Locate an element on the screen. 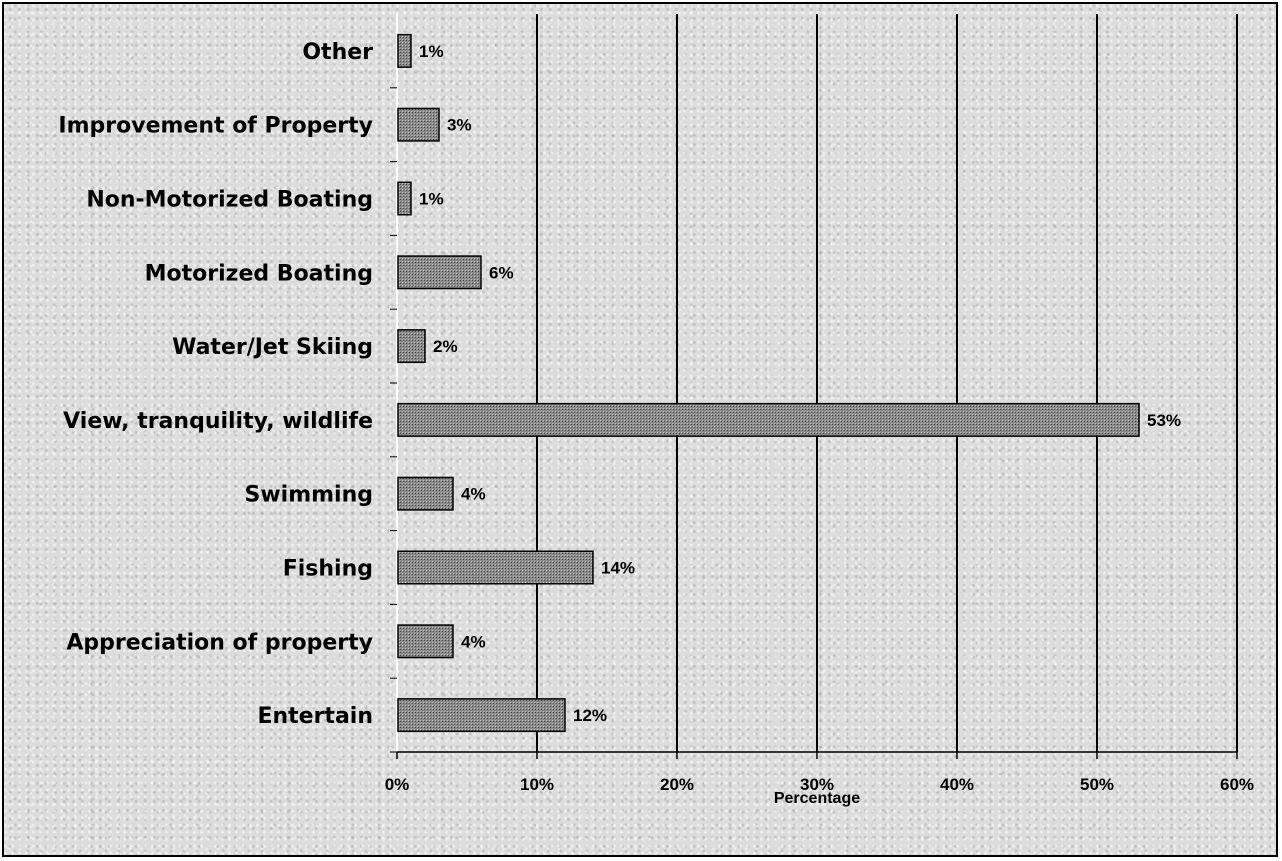 The width and height of the screenshot is (1282, 861). x-axis-title: Percentage is located at coordinates (817, 798).